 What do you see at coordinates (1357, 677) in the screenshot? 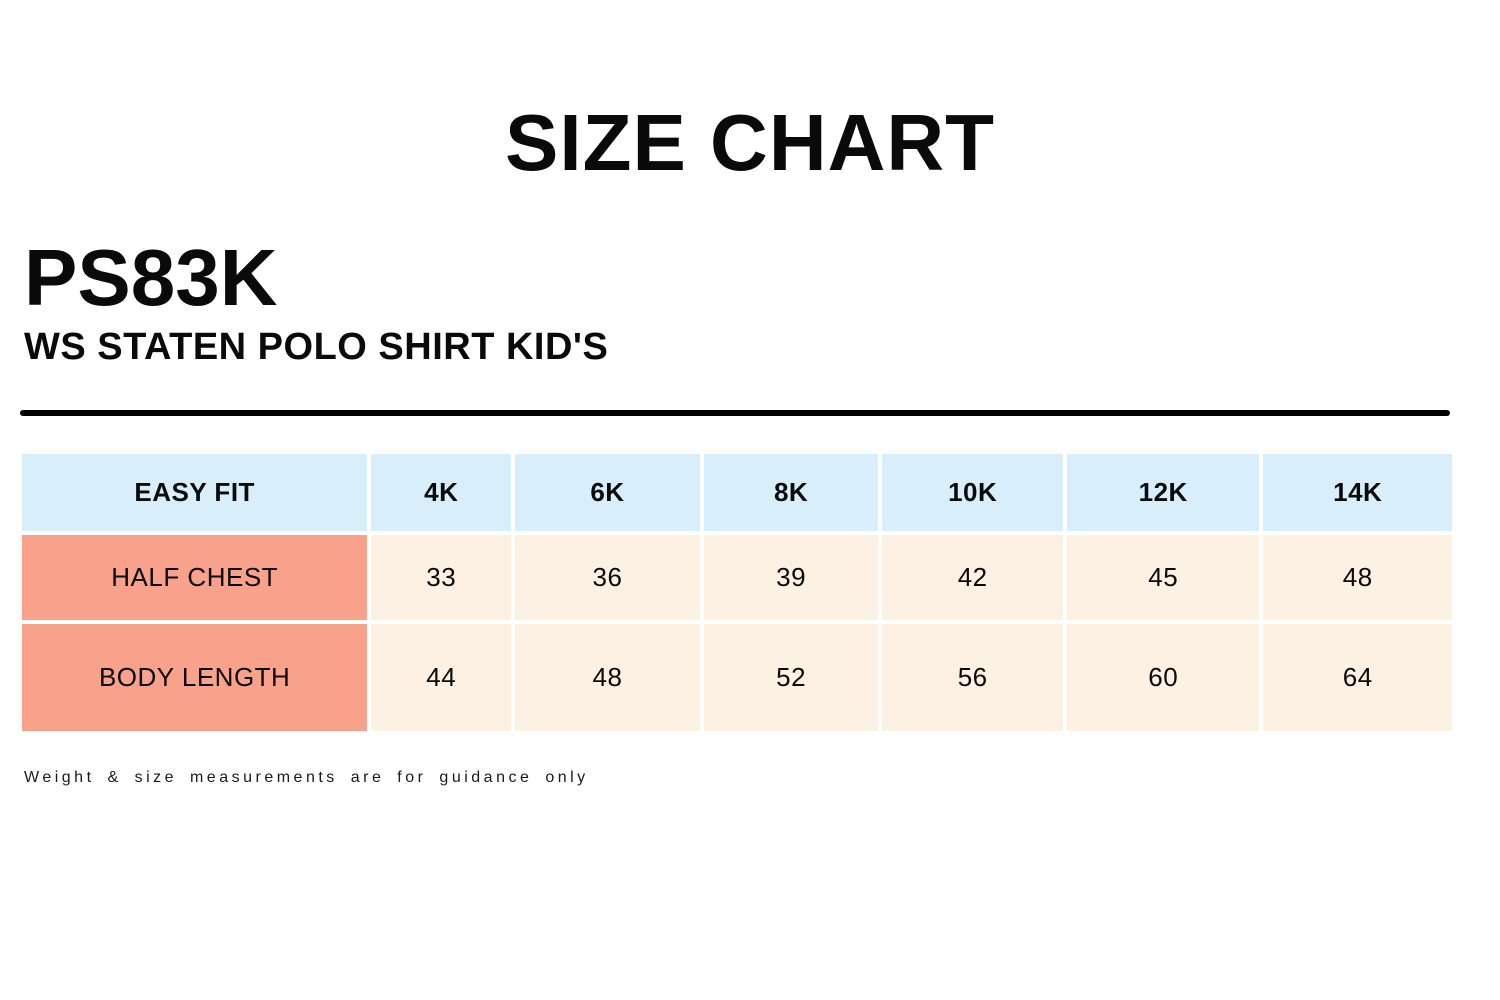
I see `size-value-cell: 64` at bounding box center [1357, 677].